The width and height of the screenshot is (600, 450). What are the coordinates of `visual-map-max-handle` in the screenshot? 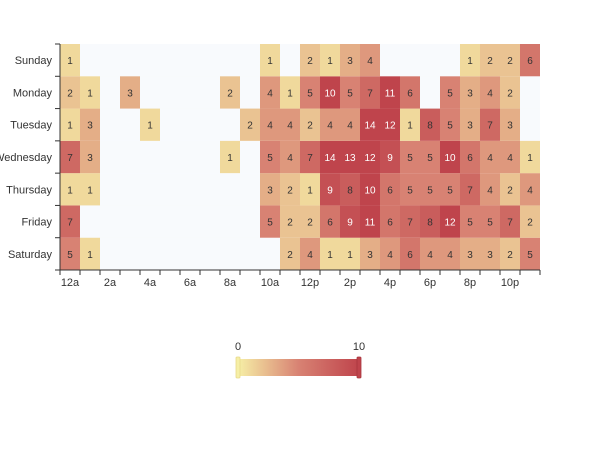 It's located at (359, 367).